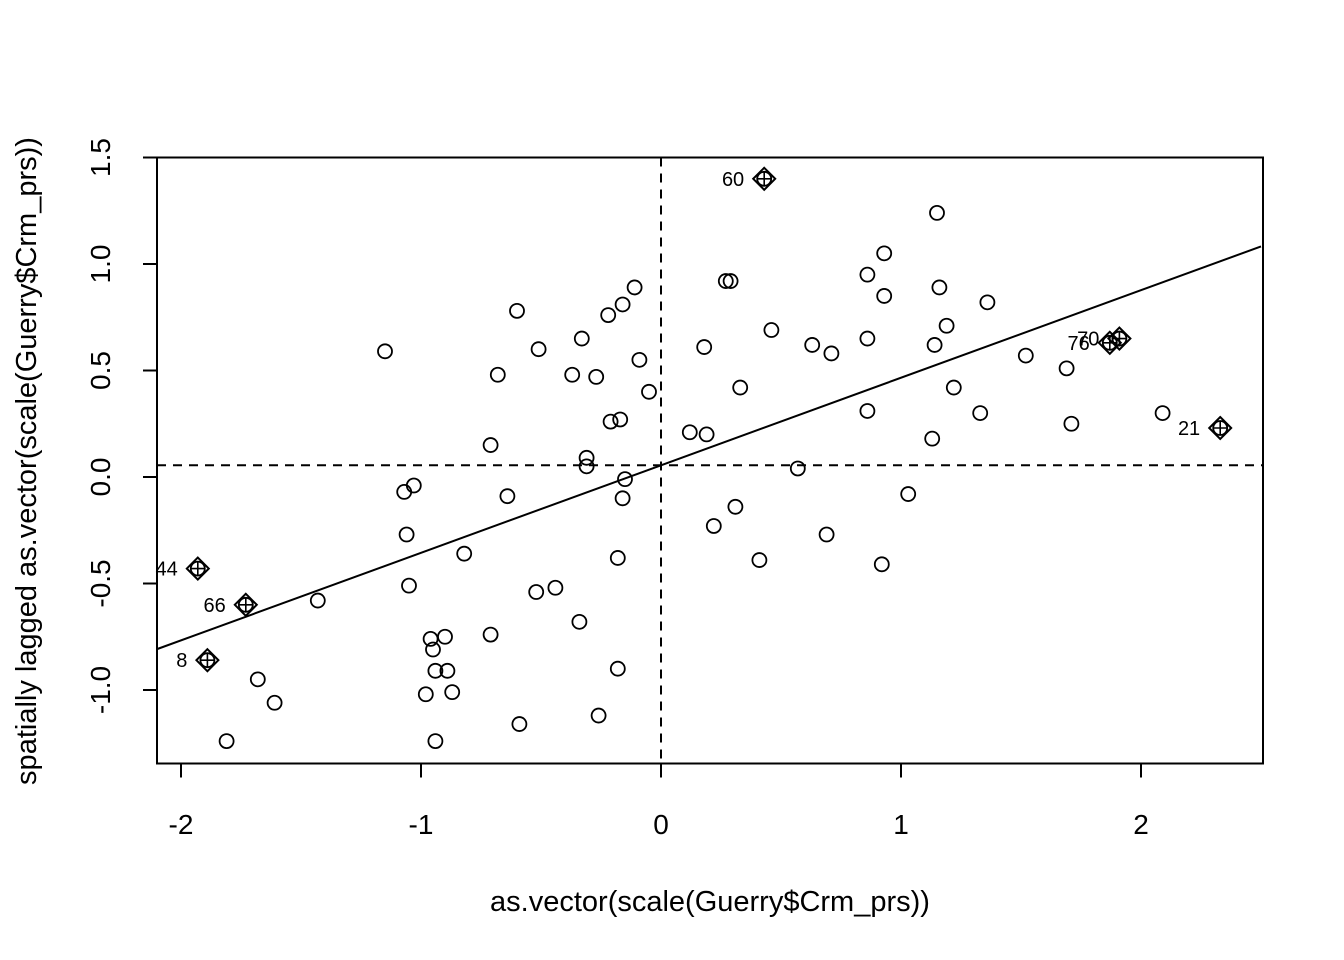 This screenshot has width=1344, height=960. What do you see at coordinates (100, 583) in the screenshot?
I see `y-tick-label: -0.5` at bounding box center [100, 583].